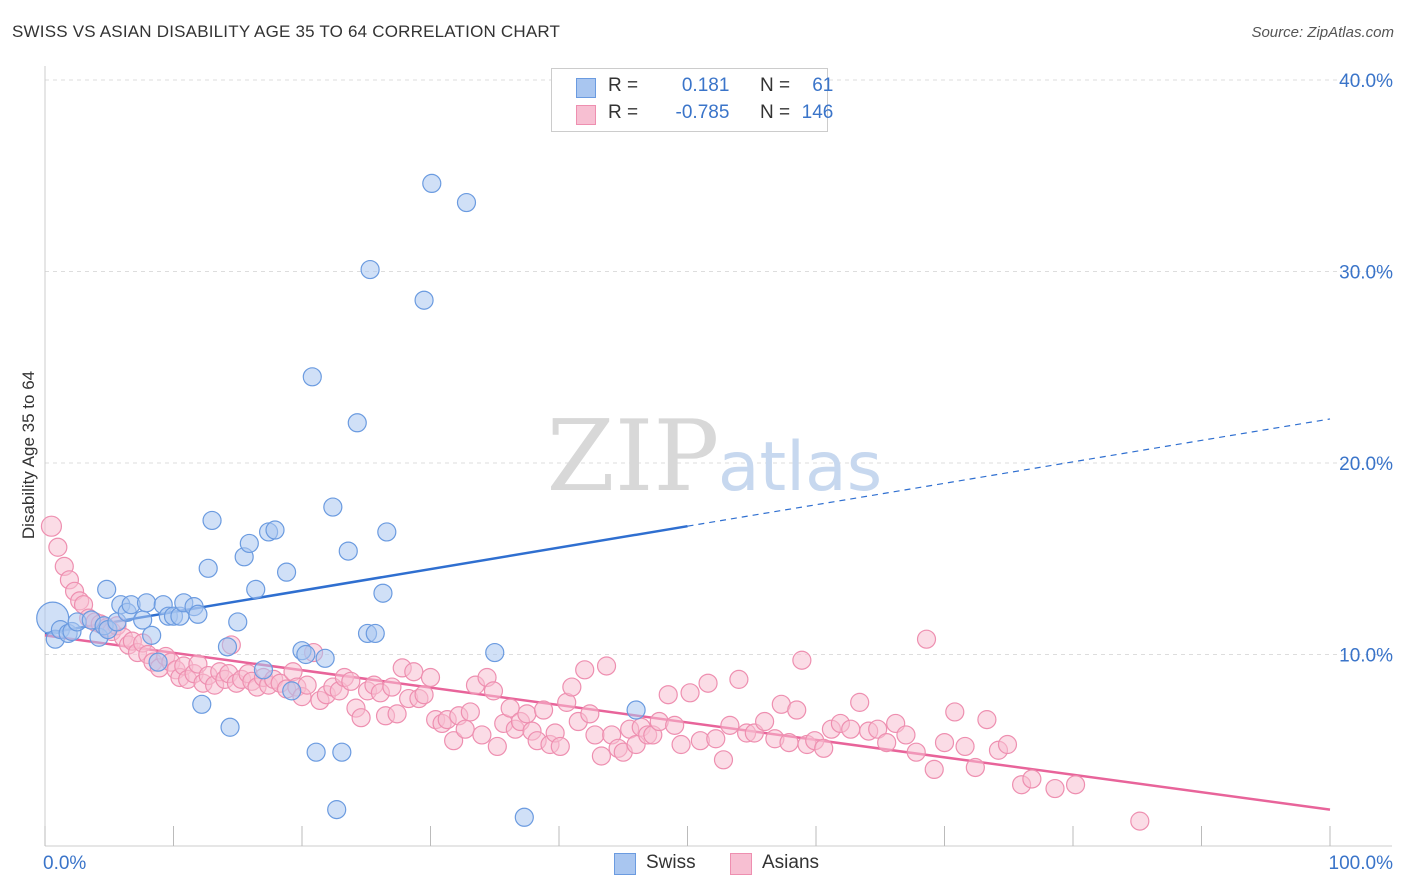 This screenshot has height=892, width=1406. Describe the element at coordinates (791, 862) in the screenshot. I see `asian-legend-label: Asians` at that location.